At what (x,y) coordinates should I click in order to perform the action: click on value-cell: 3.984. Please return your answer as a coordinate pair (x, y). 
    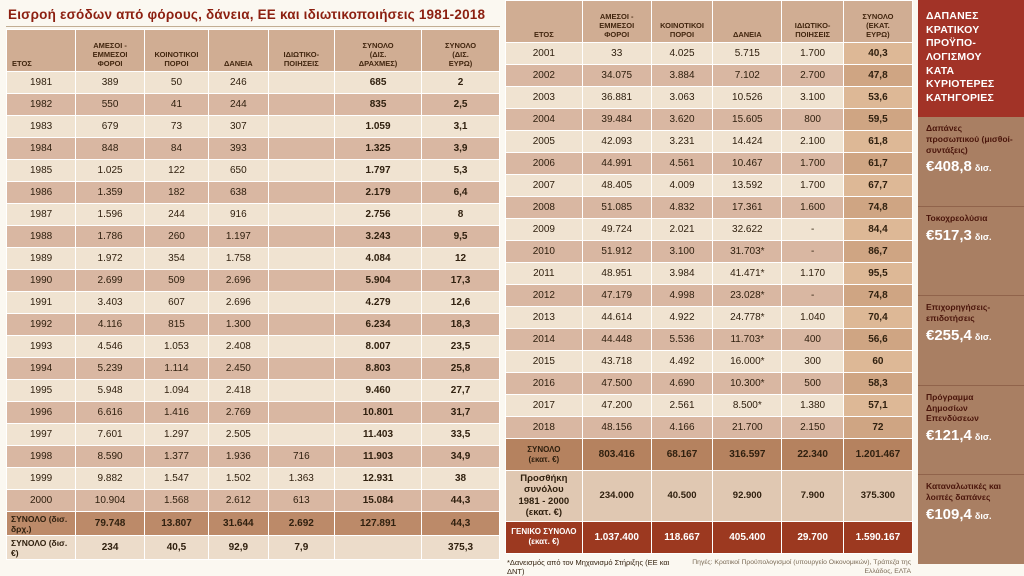
    Looking at the image, I should click on (682, 273).